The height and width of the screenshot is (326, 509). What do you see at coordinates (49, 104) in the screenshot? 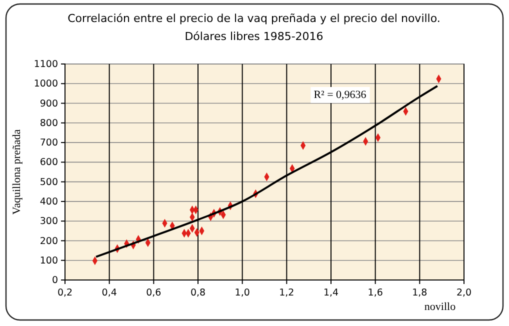
I see `y-tick-label: 900` at bounding box center [49, 104].